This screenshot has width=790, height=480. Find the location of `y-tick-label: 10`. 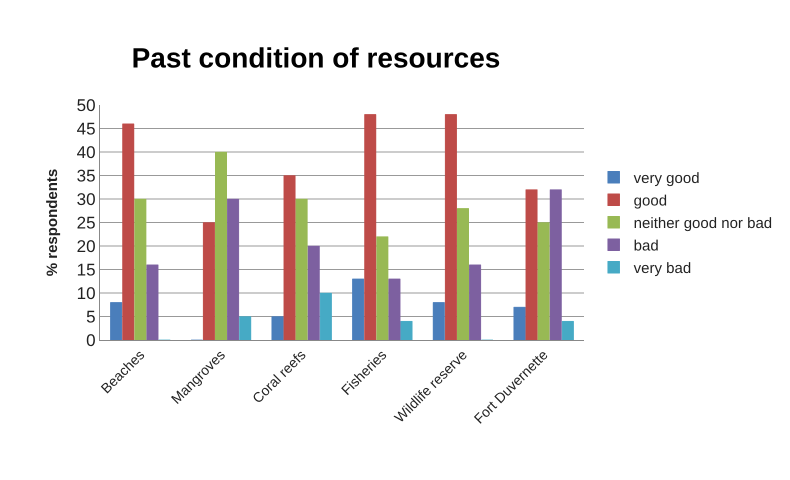

y-tick-label: 10 is located at coordinates (86, 293).